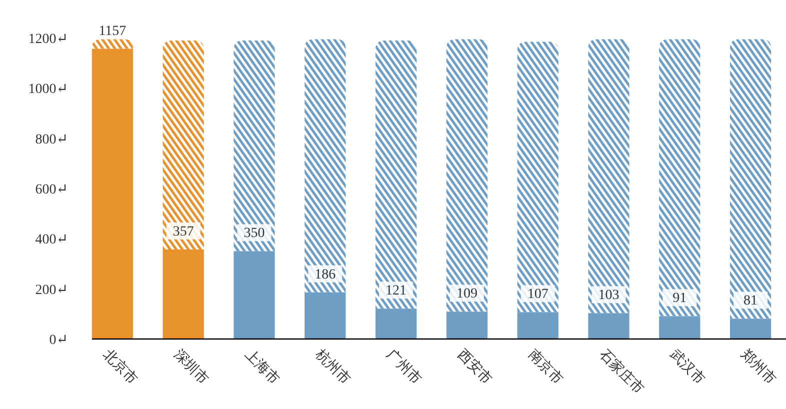  I want to click on y-tick-label: 800↵, so click(51, 140).